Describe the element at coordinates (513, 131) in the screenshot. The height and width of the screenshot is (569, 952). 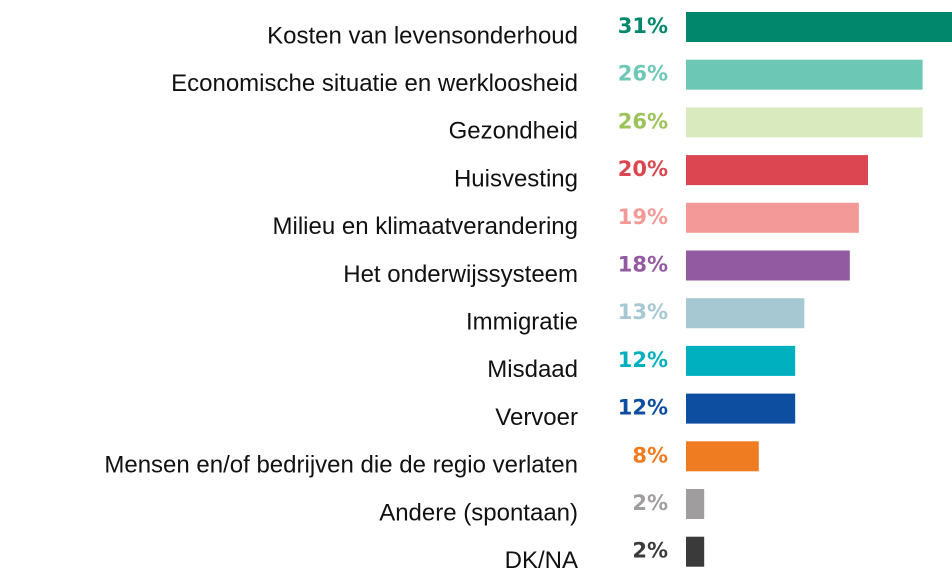
I see `category-label: Gezondheid` at that location.